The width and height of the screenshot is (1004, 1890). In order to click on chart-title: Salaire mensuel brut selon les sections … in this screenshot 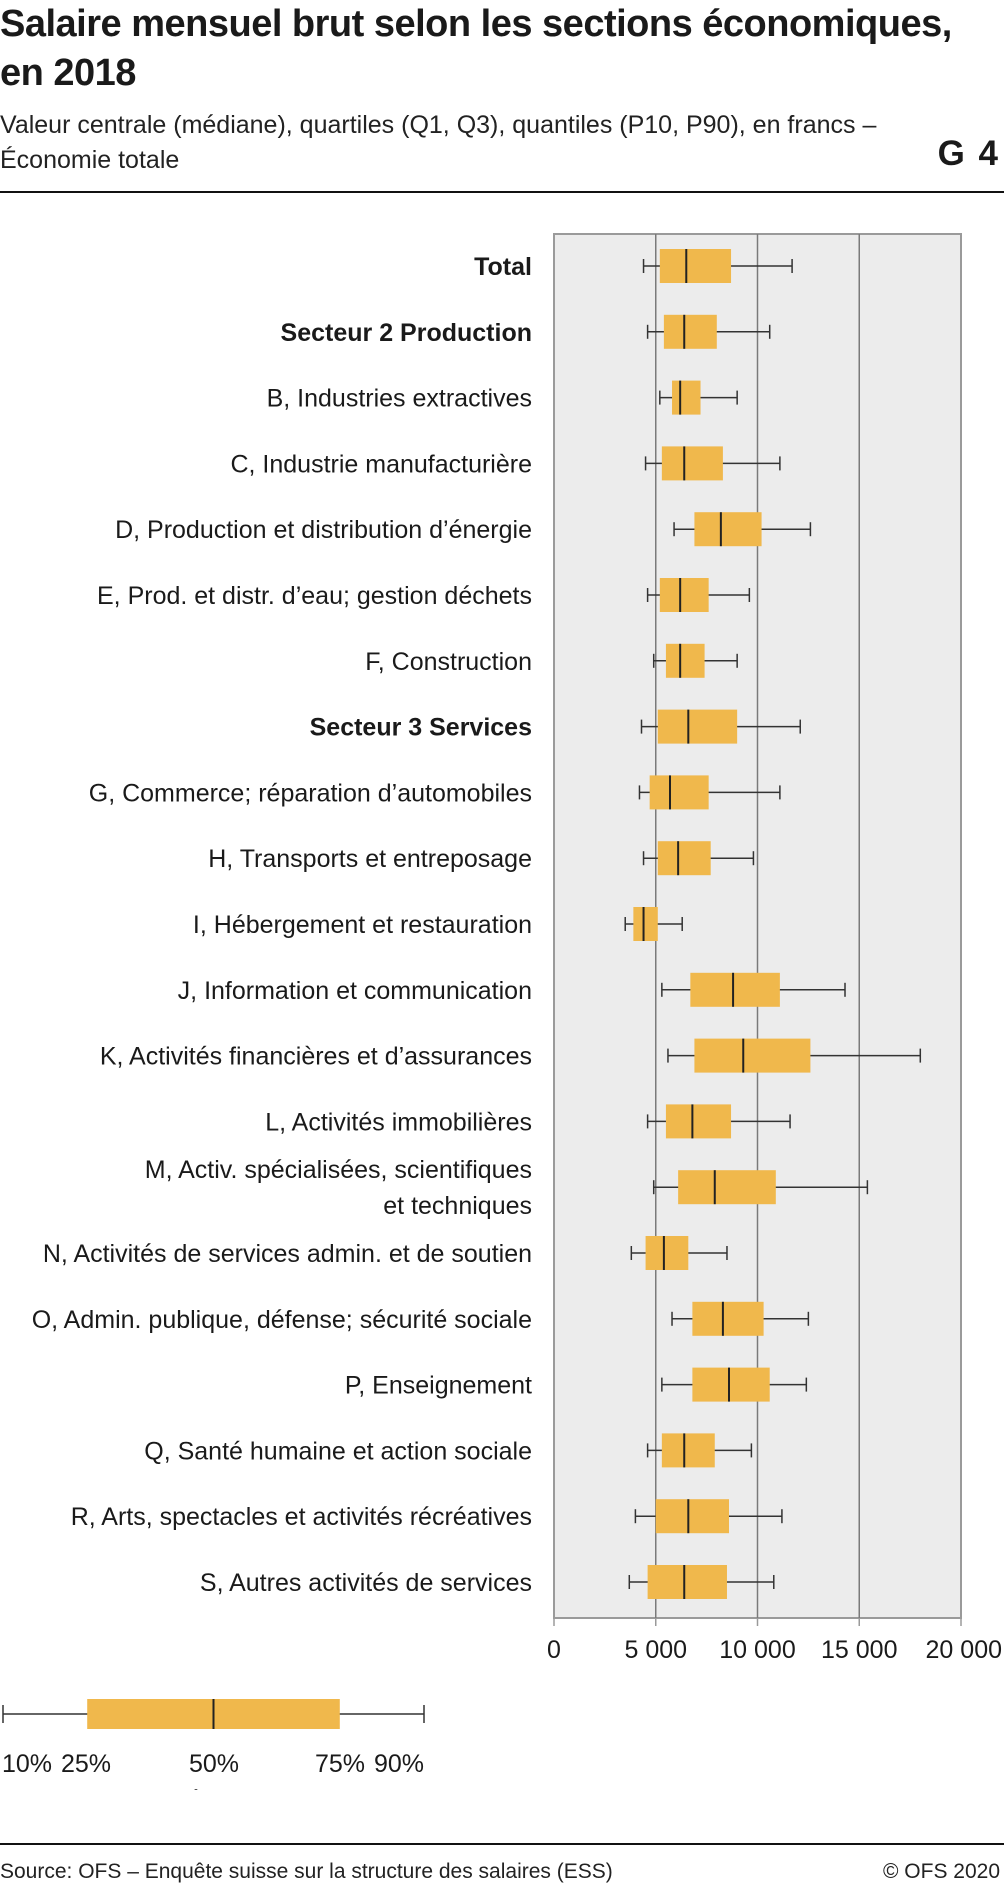, I will do `click(485, 49)`.